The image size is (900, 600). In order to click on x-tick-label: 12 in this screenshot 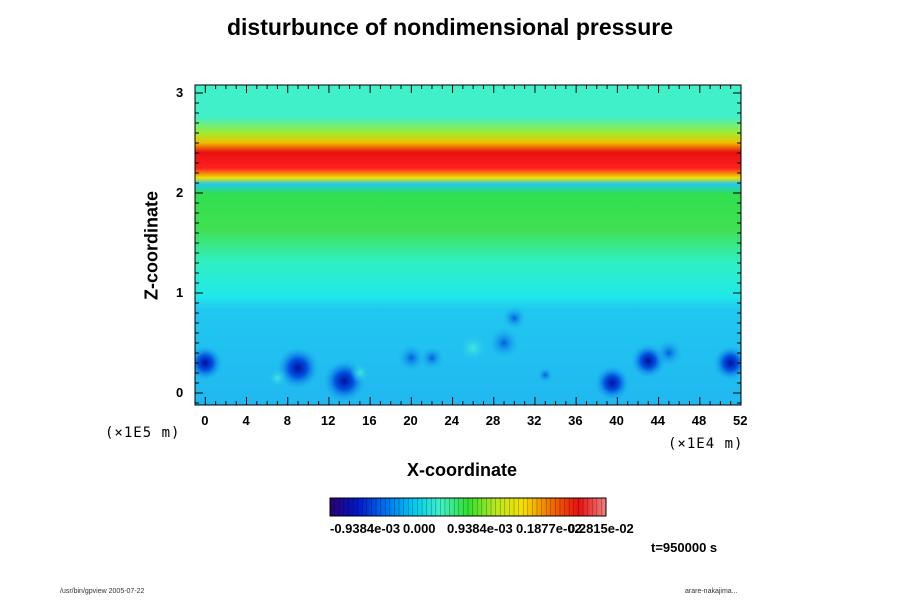, I will do `click(328, 420)`.